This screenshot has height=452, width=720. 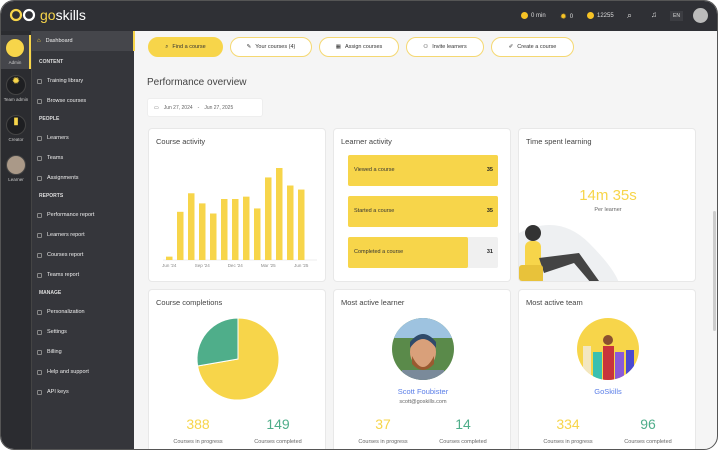 I want to click on your-courses-button: ✎ Your courses (4), so click(x=271, y=47).